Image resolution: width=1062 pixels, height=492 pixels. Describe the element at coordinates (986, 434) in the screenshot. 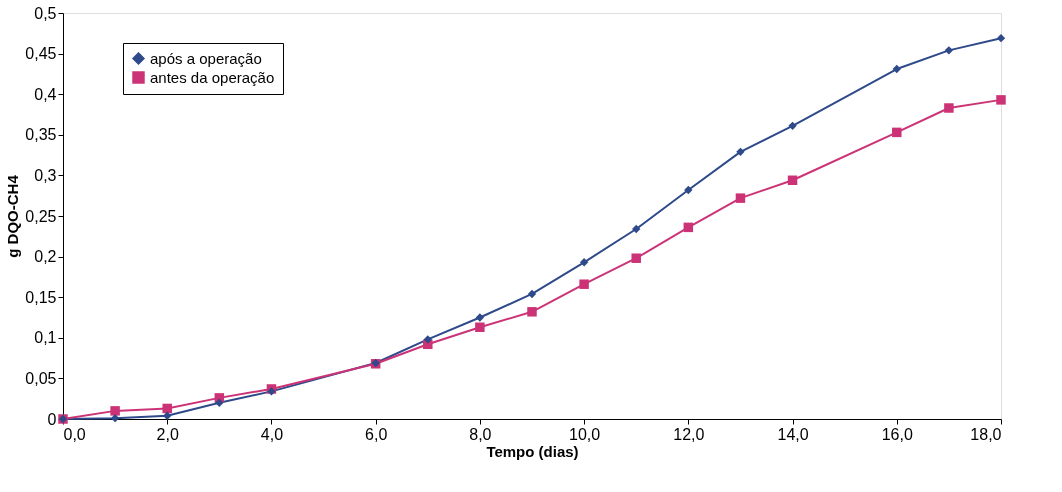

I see `x-tick-label: 18,0` at that location.